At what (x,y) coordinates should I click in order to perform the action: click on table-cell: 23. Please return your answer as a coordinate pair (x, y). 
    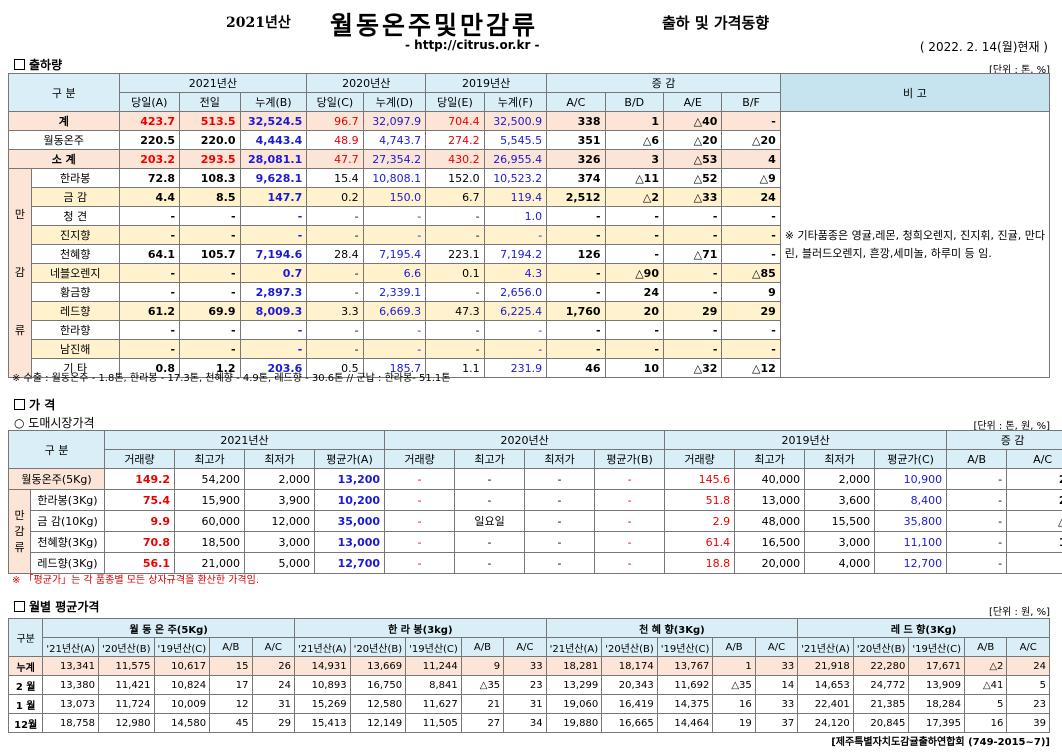
    Looking at the image, I should click on (525, 685).